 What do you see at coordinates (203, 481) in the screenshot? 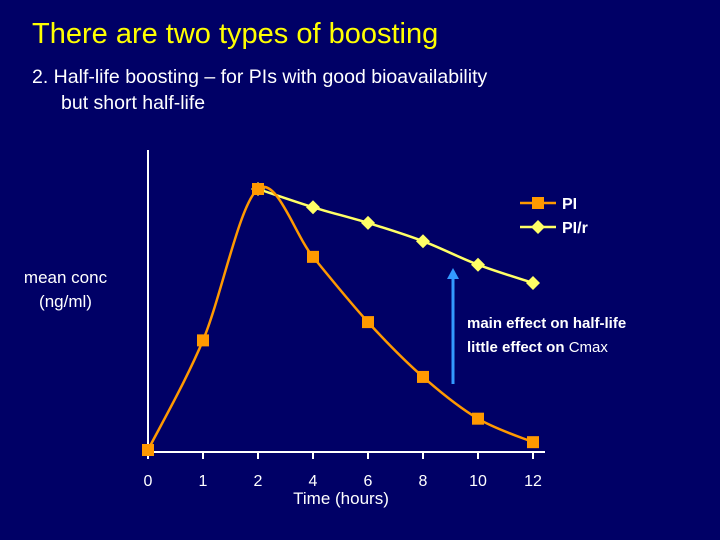
I see `x-tick-label-1: 1` at bounding box center [203, 481].